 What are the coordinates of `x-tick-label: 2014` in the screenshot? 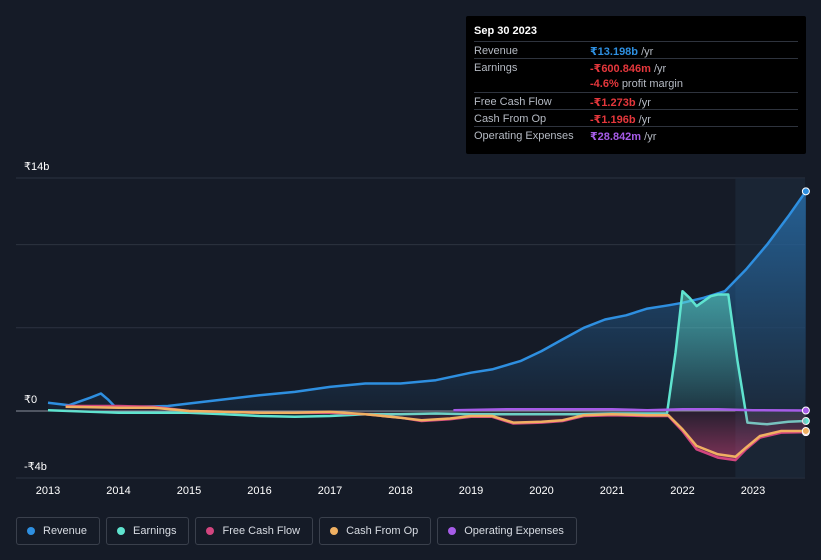 It's located at (118, 491).